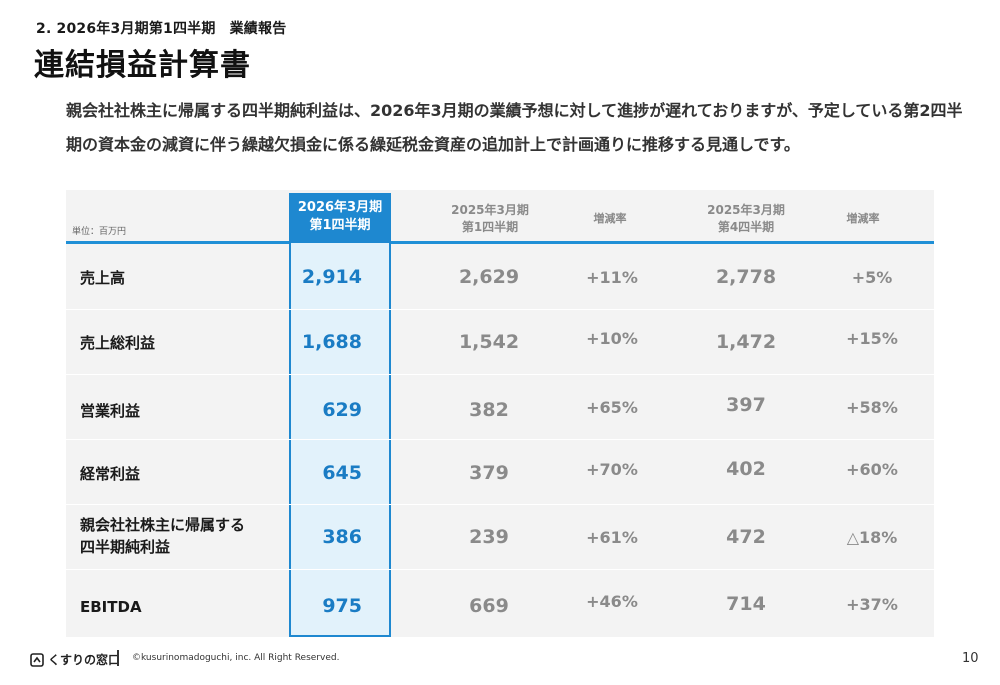 The height and width of the screenshot is (685, 1000). I want to click on prev-q4-value: 714, so click(746, 604).